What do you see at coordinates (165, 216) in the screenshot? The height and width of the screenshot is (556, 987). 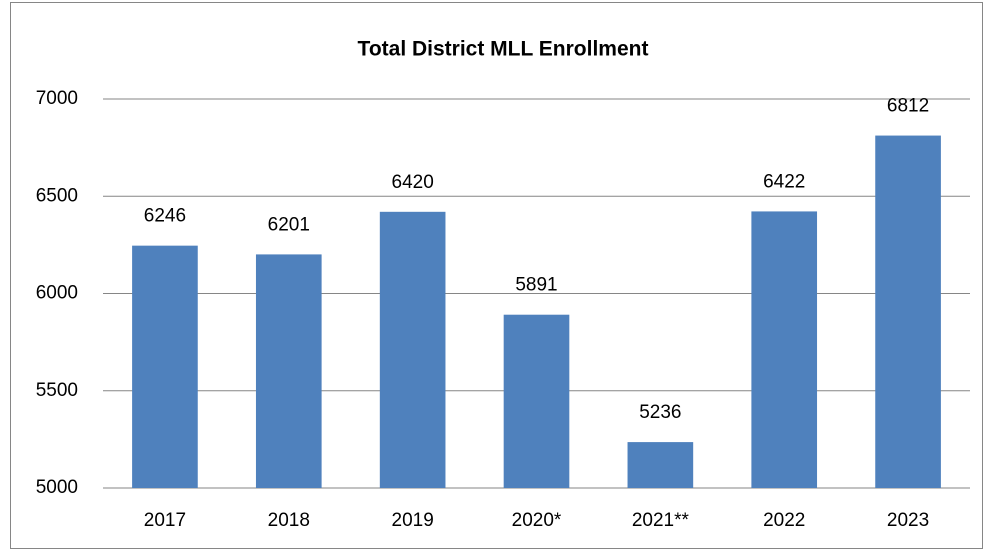 I see `data-label: 6246` at bounding box center [165, 216].